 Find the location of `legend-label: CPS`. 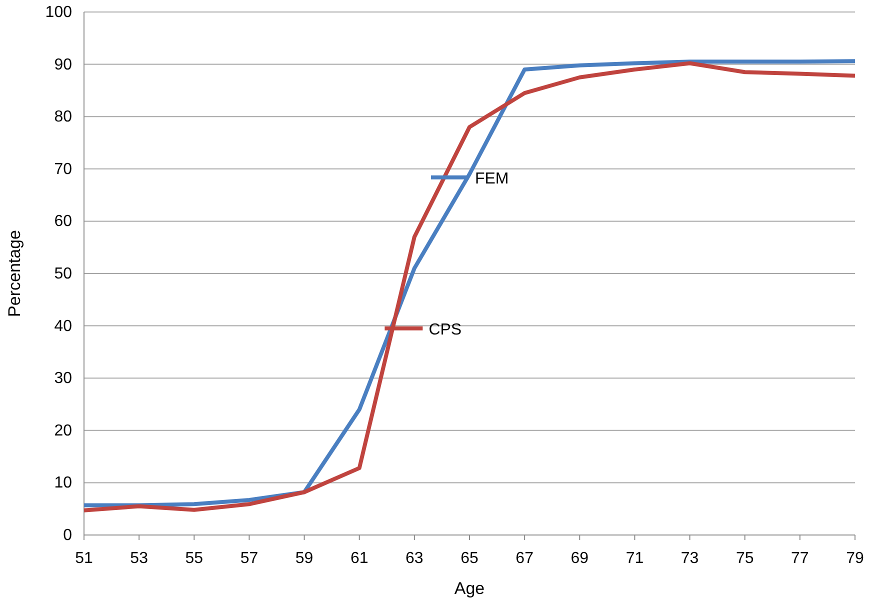

legend-label: CPS is located at coordinates (445, 329).